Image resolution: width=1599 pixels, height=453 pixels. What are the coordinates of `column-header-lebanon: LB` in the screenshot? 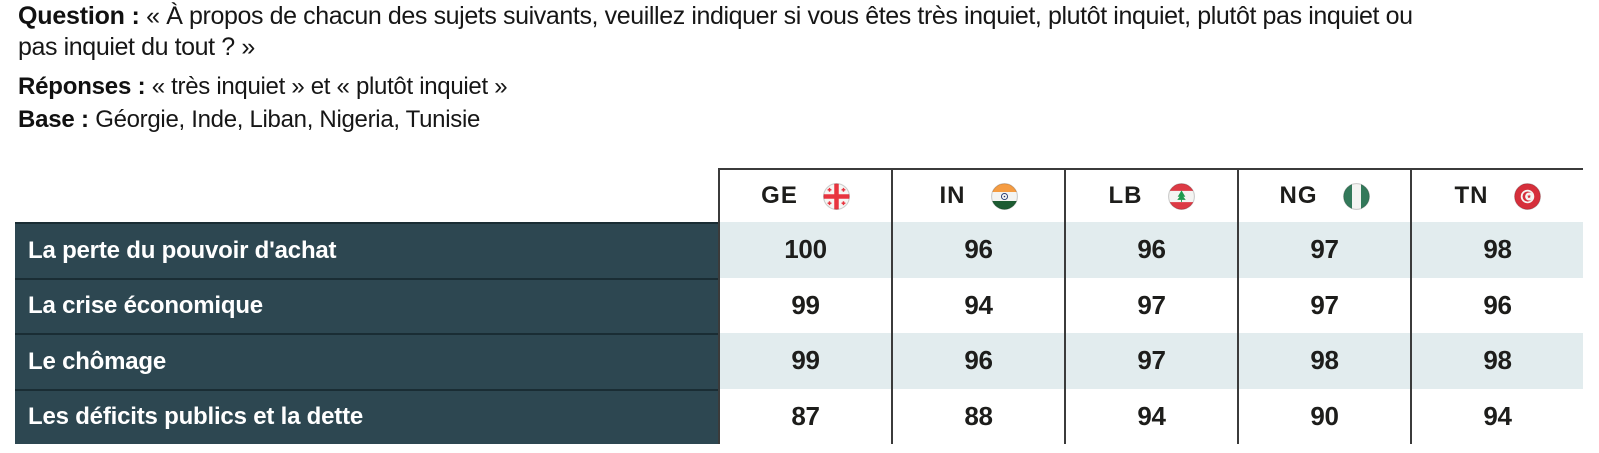 It's located at (1150, 195).